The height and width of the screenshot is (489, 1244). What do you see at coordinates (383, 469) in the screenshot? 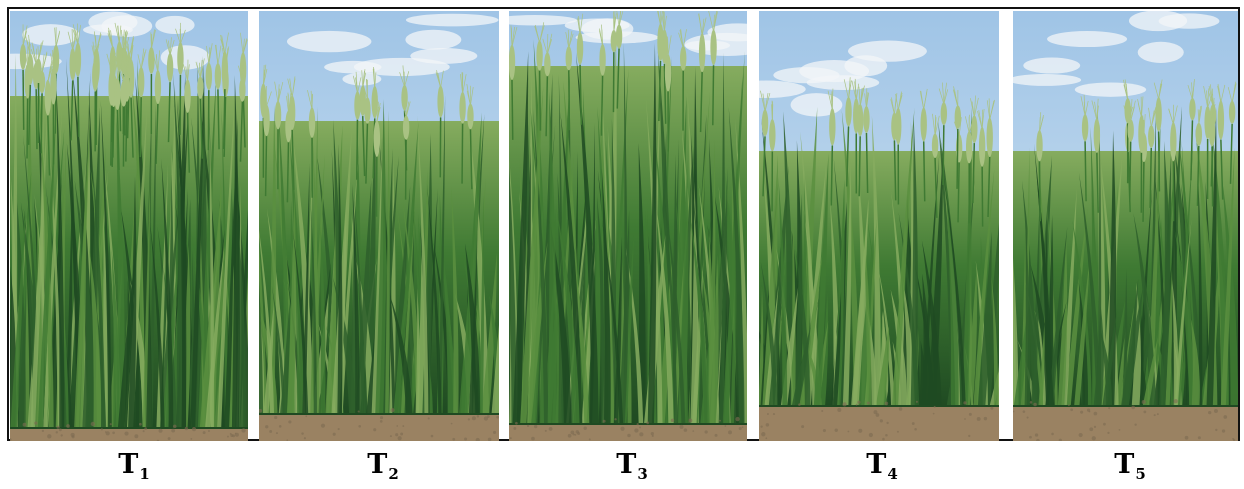
I see `treatment-label-t2: T2` at bounding box center [383, 469].